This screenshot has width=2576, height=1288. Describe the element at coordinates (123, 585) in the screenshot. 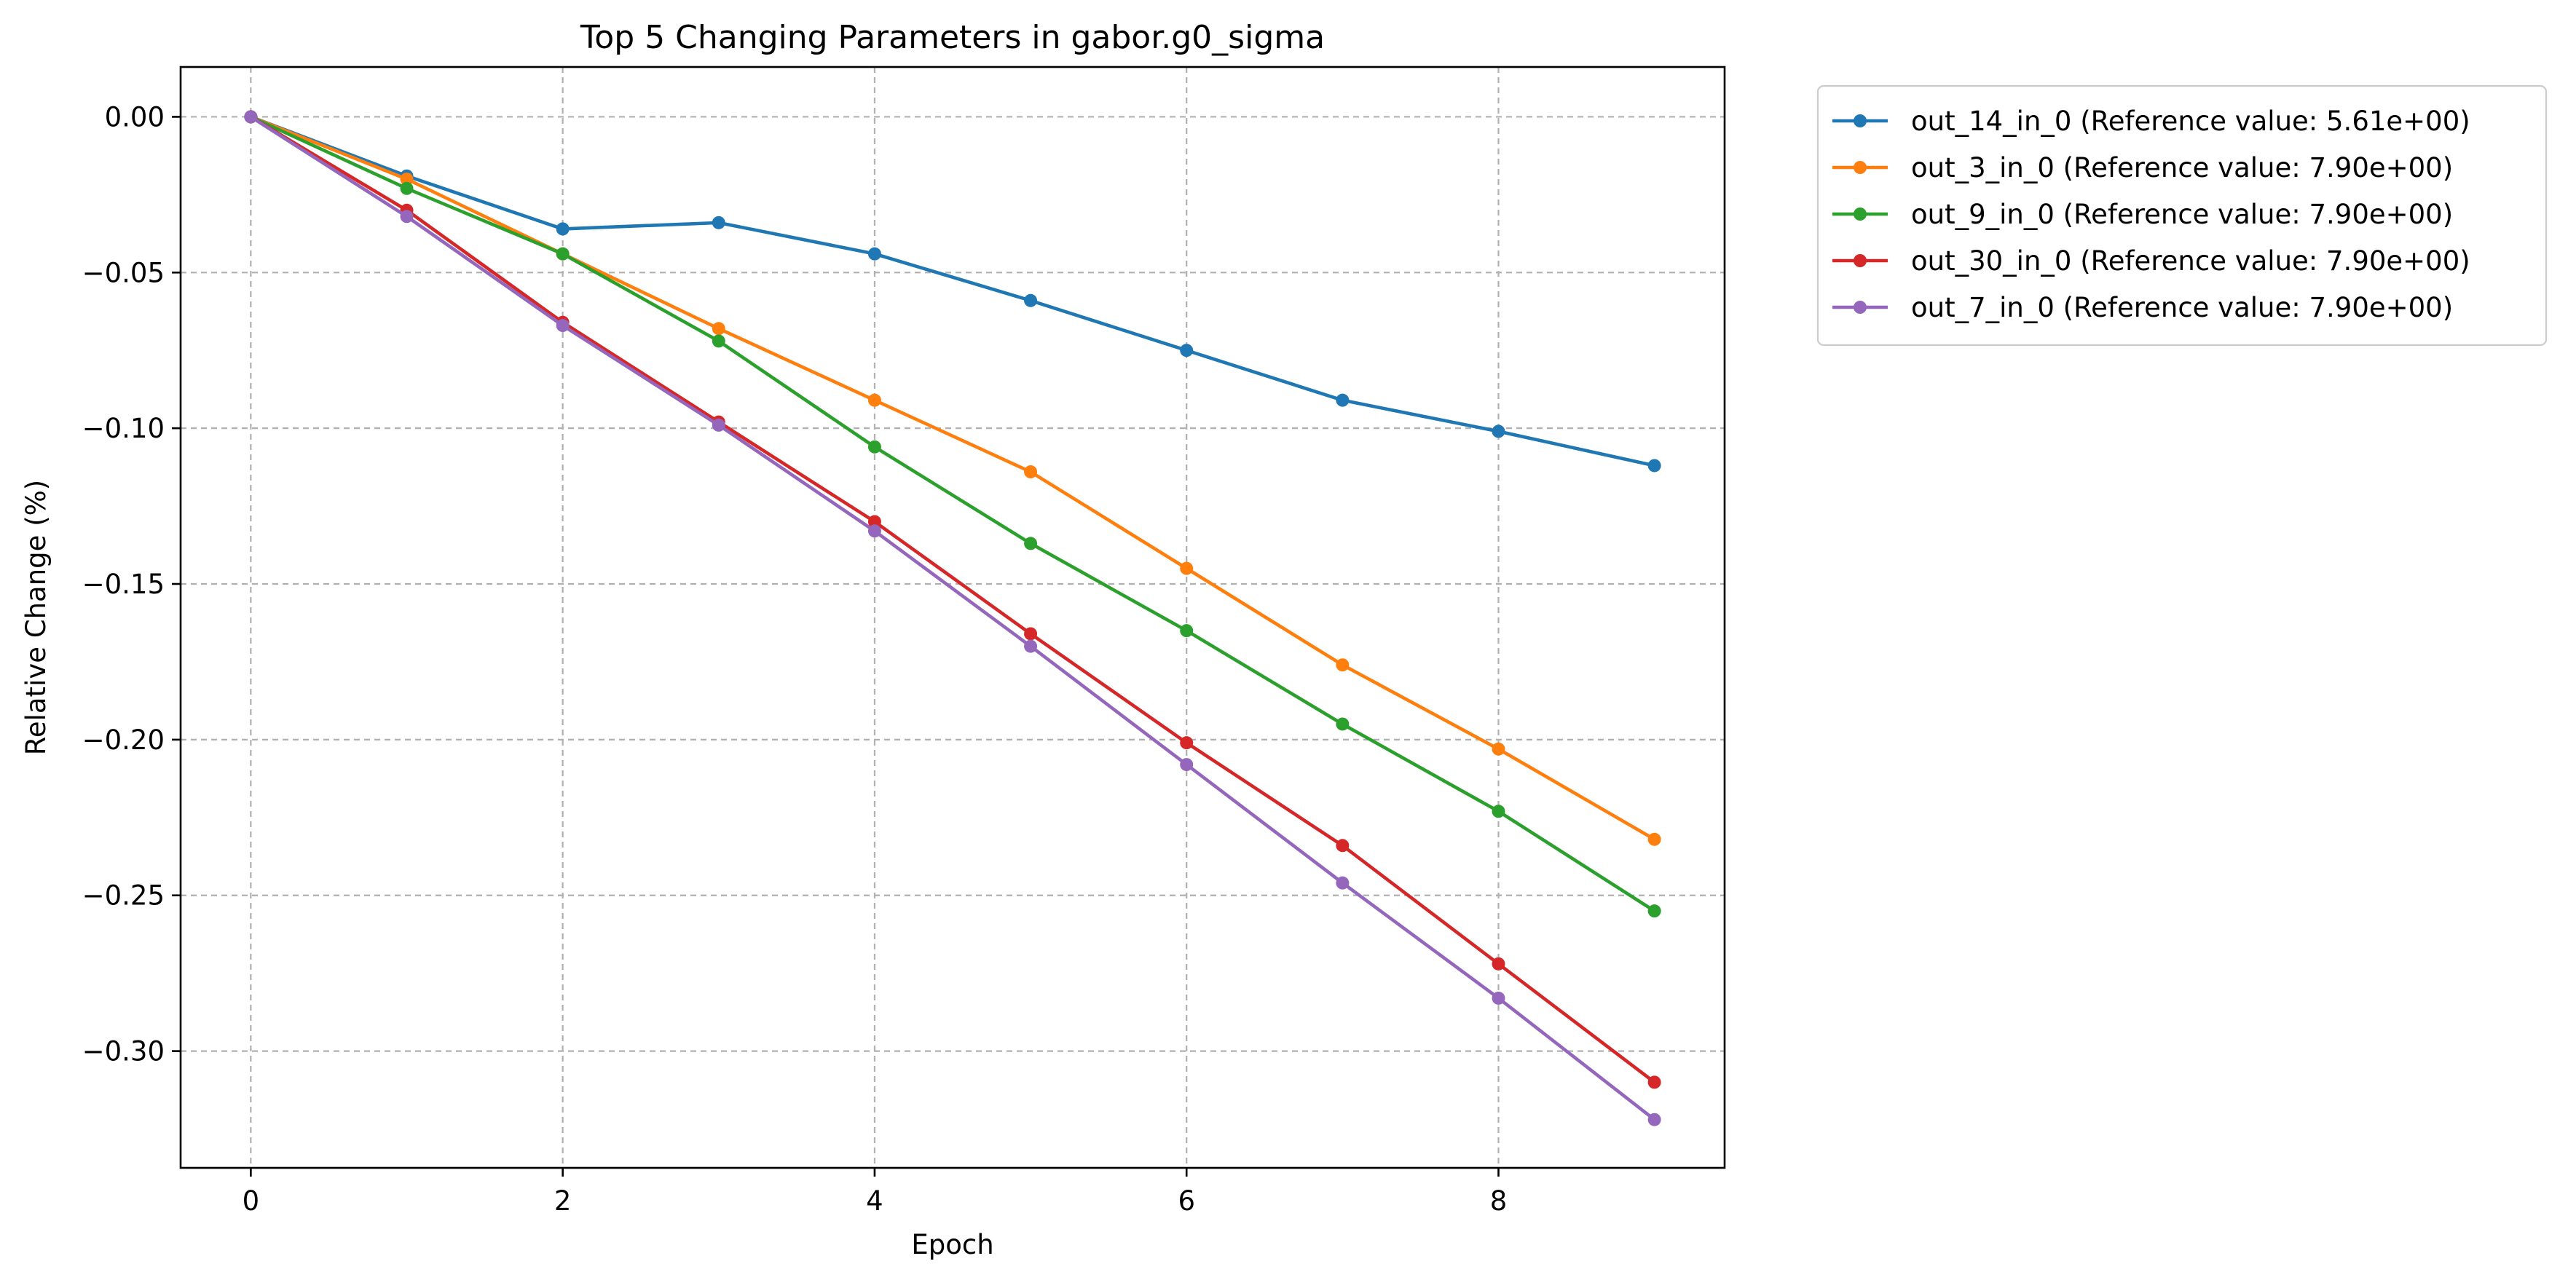

I see `y-tick-label: −0.15` at that location.